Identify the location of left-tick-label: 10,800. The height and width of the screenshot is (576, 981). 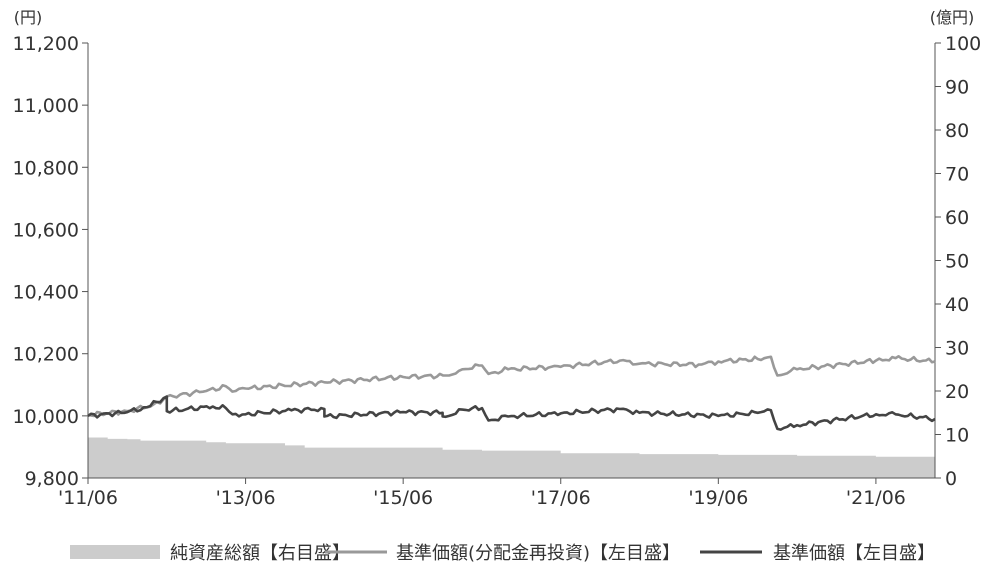
(46, 168).